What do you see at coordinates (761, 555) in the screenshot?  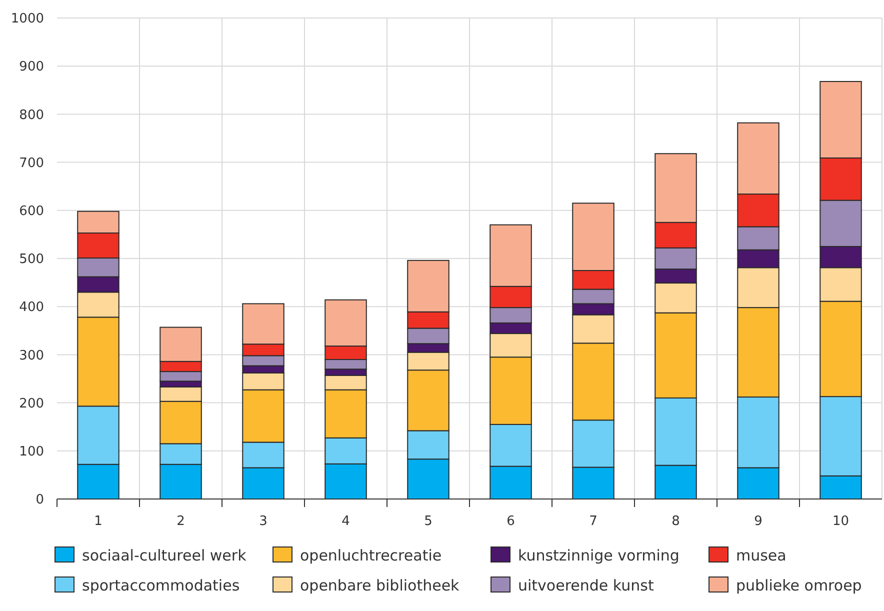 I see `legend-label: musea` at bounding box center [761, 555].